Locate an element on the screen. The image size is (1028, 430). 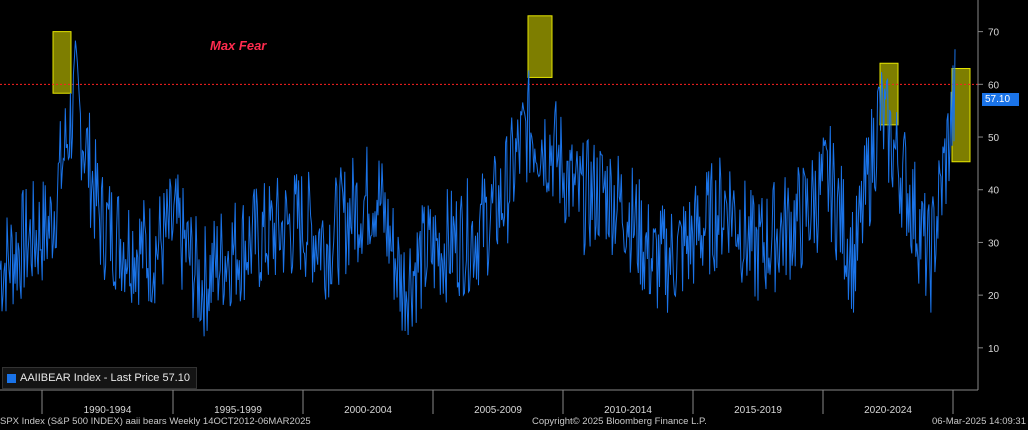
x-tick-label: 2005-2009 is located at coordinates (498, 410).